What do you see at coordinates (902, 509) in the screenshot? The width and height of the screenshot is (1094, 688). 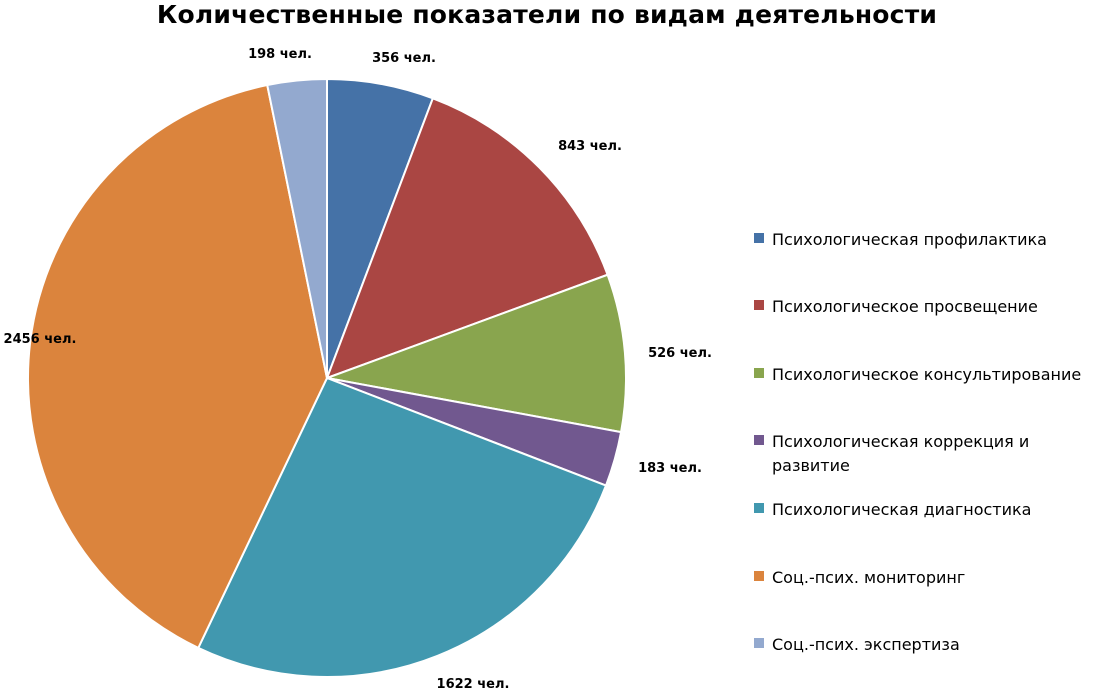 I see `legend-label: Психологическая диагностика` at bounding box center [902, 509].